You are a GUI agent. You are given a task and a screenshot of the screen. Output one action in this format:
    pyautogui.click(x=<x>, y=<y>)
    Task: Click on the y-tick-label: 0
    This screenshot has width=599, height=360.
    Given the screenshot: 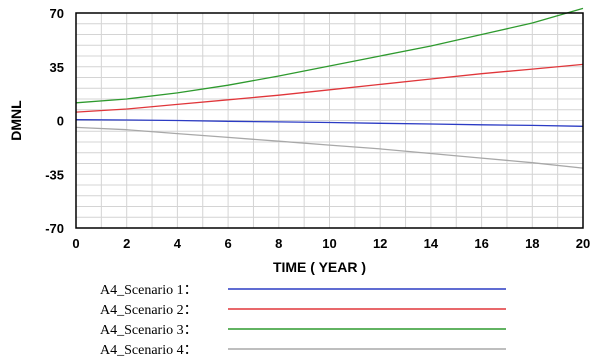 What is the action you would take?
    pyautogui.click(x=60, y=121)
    